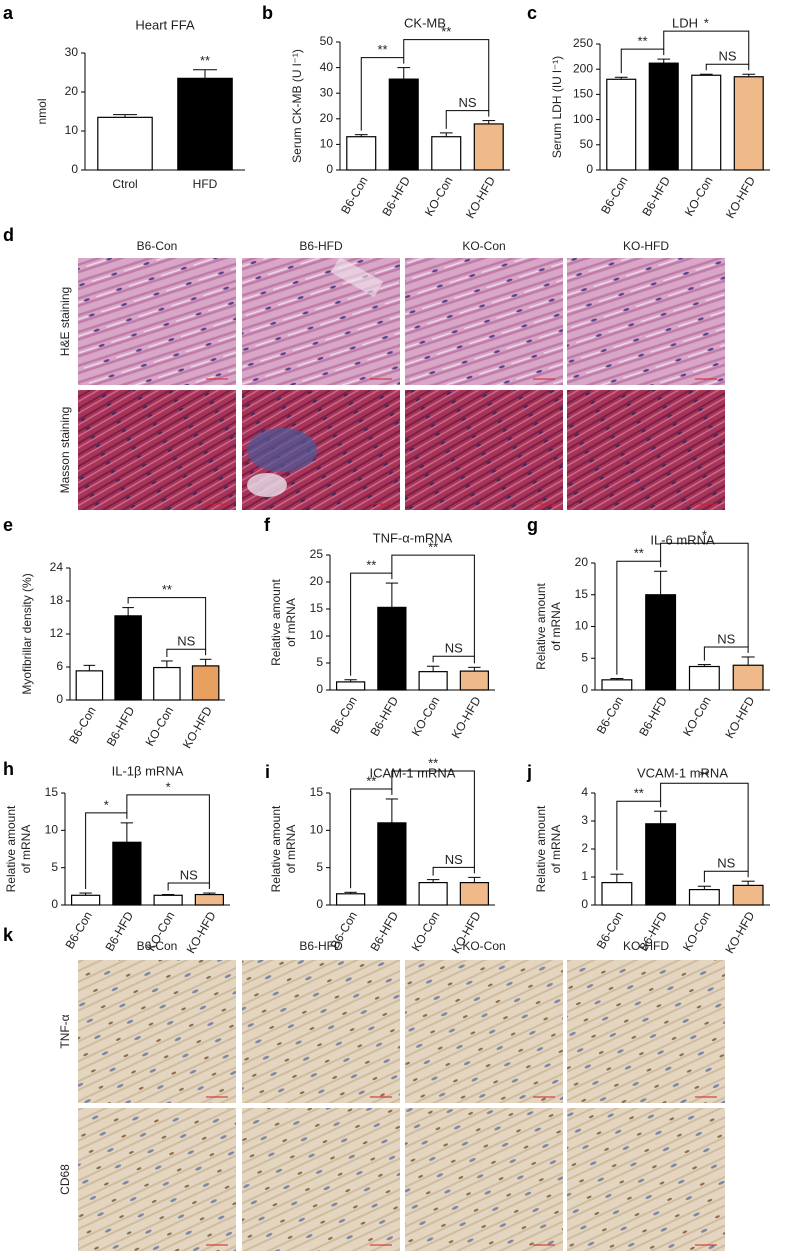 The height and width of the screenshot is (1259, 788). What do you see at coordinates (205, 184) in the screenshot?
I see `x-tick-label: HFD` at bounding box center [205, 184].